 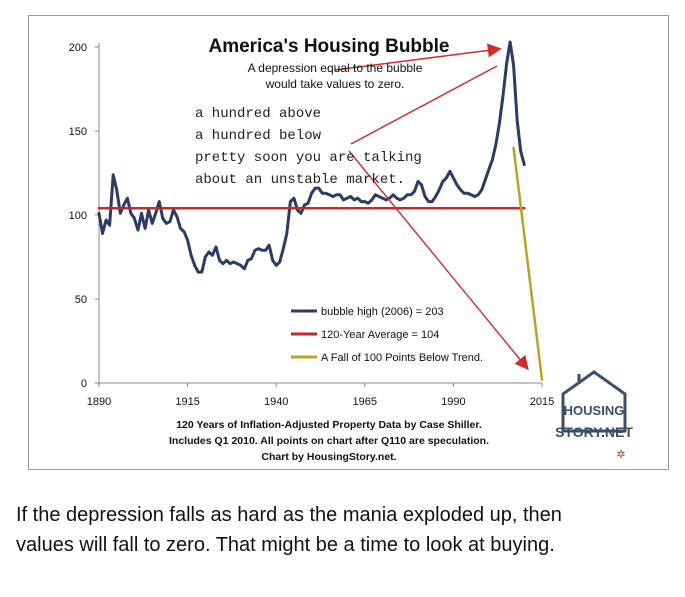 I want to click on legend-label-average: 120-Year Average = 104, so click(x=380, y=335).